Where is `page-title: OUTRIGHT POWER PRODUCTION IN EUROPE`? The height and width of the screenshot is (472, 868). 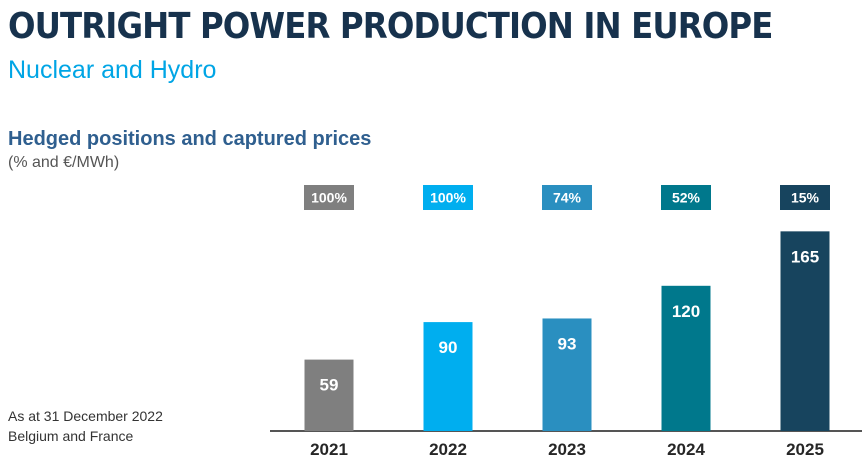
page-title: OUTRIGHT POWER PRODUCTION IN EUROPE is located at coordinates (390, 26).